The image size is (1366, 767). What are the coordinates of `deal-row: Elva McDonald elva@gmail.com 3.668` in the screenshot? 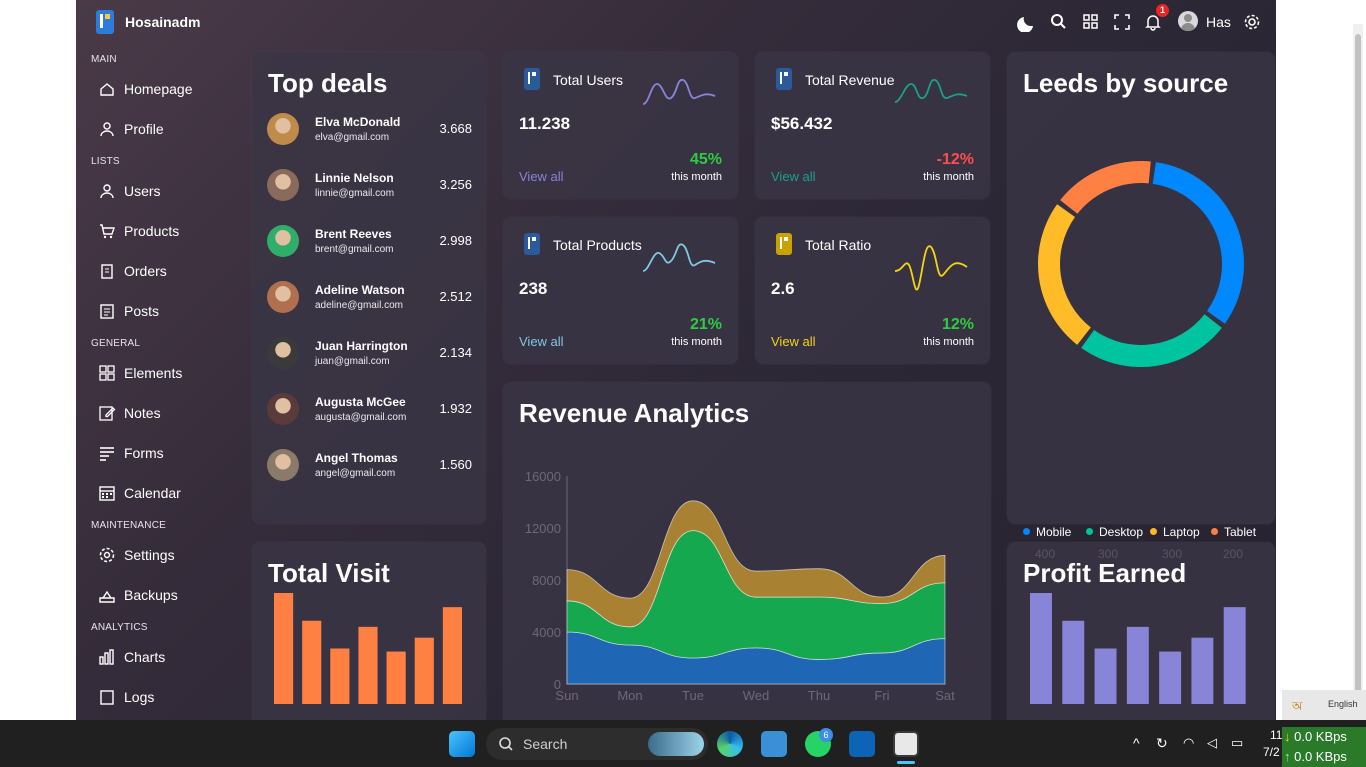 It's located at (369, 133).